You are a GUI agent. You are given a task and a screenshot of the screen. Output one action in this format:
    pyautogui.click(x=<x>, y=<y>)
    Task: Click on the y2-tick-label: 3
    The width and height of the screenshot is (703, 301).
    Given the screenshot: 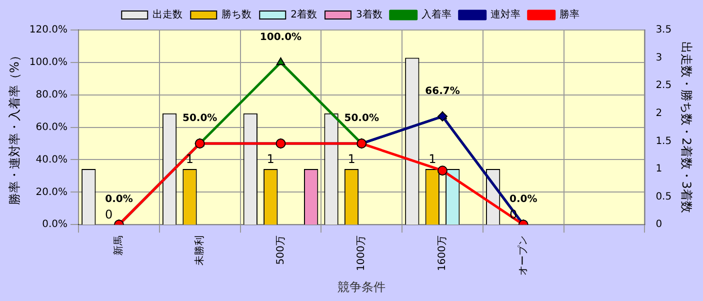 What is the action you would take?
    pyautogui.click(x=659, y=58)
    